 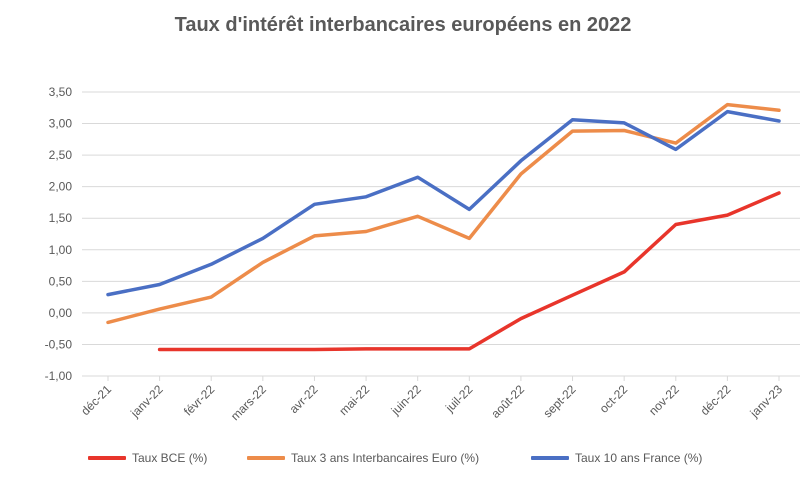 I want to click on x-tick-label: mai-22, so click(x=354, y=400).